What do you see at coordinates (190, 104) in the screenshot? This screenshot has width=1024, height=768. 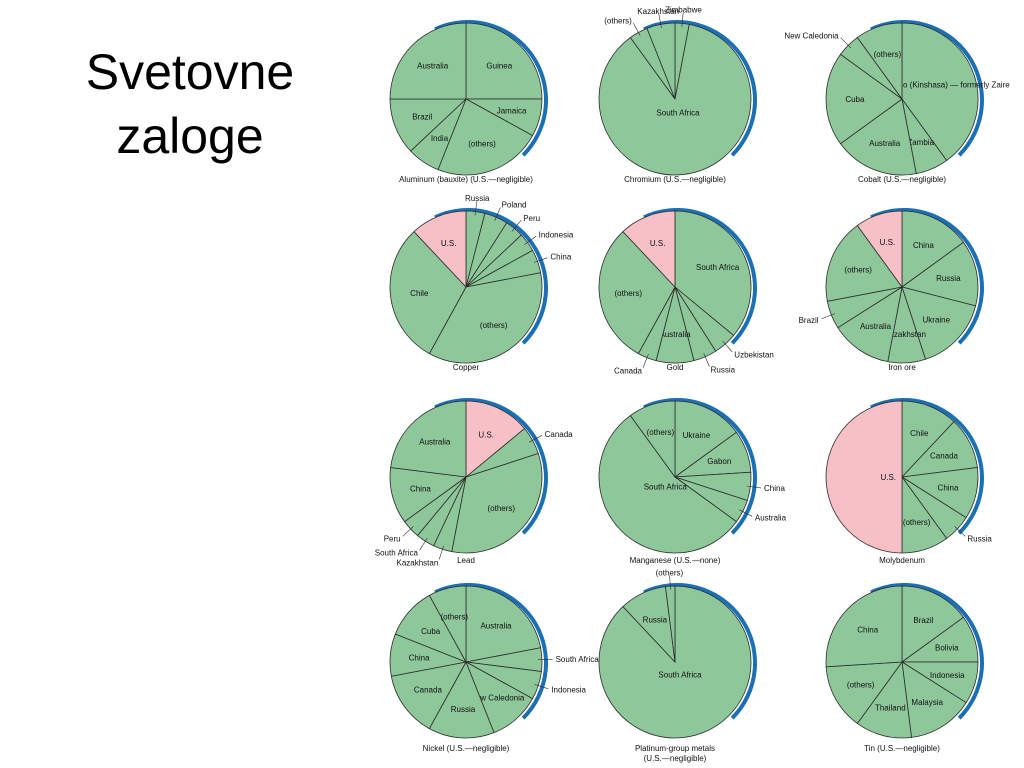 I see `slide-title: Svetovne zaloge` at bounding box center [190, 104].